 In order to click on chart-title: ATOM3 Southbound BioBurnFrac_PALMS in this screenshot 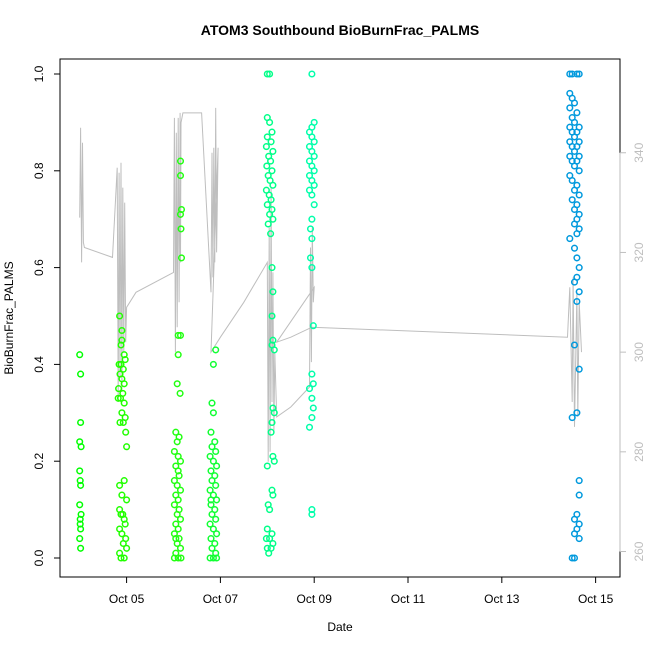, I will do `click(340, 30)`.